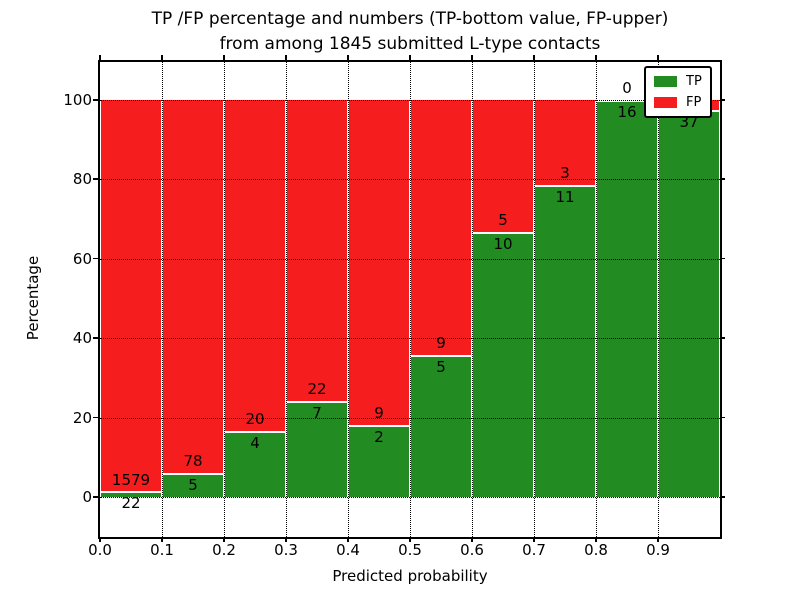 The width and height of the screenshot is (800, 600). Describe the element at coordinates (565, 196) in the screenshot. I see `bar-label-tp: 11` at that location.